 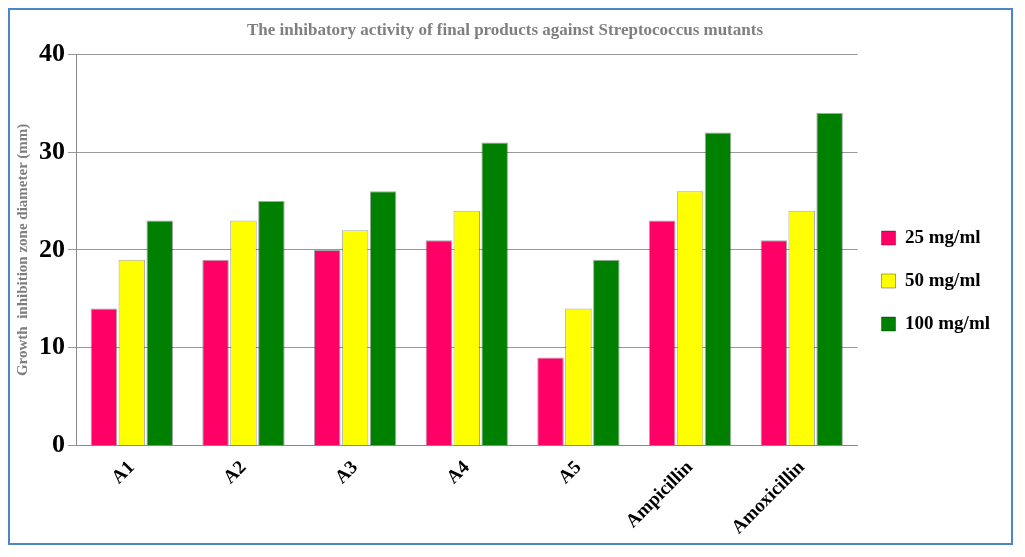 I want to click on legend-label: 100 mg/ml, so click(x=948, y=322).